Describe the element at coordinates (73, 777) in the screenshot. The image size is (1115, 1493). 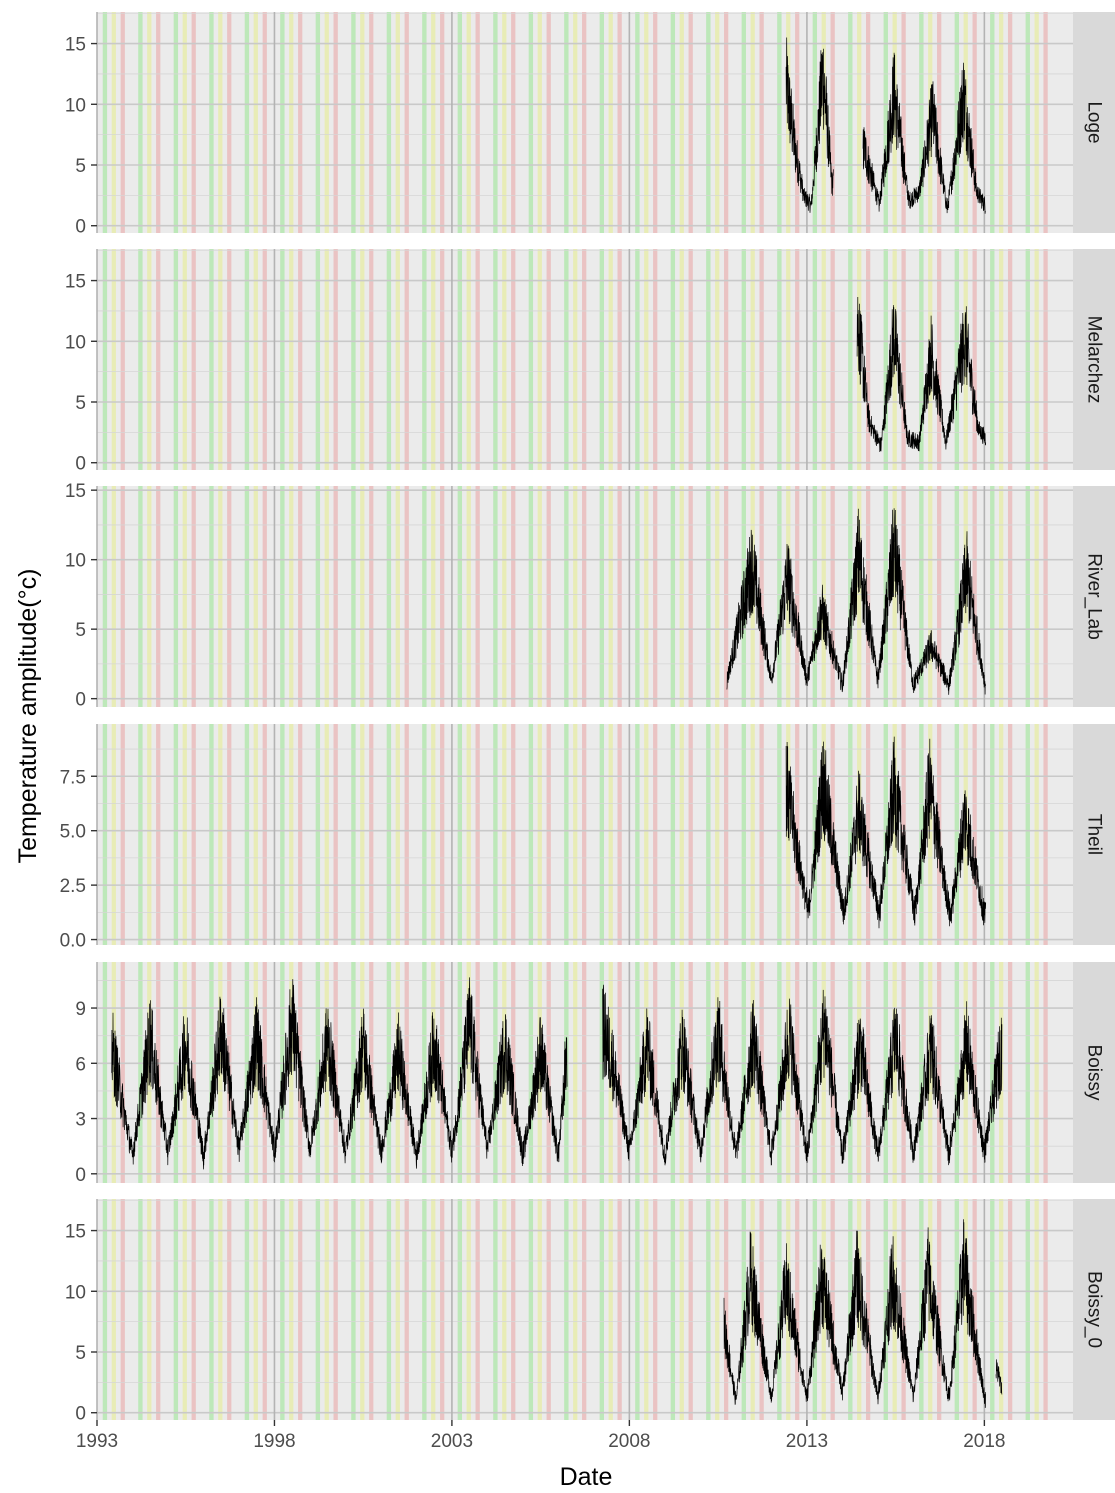
I see `y-tick-label: 7.5` at that location.